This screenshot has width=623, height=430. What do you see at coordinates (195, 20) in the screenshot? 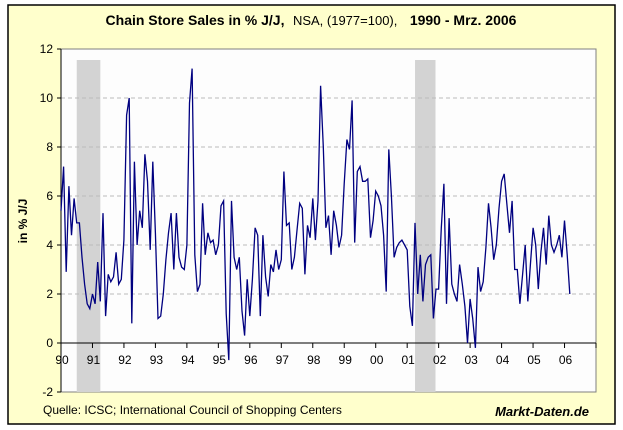
I see `title-main: Chain Store Sales in % J/J,` at bounding box center [195, 20].